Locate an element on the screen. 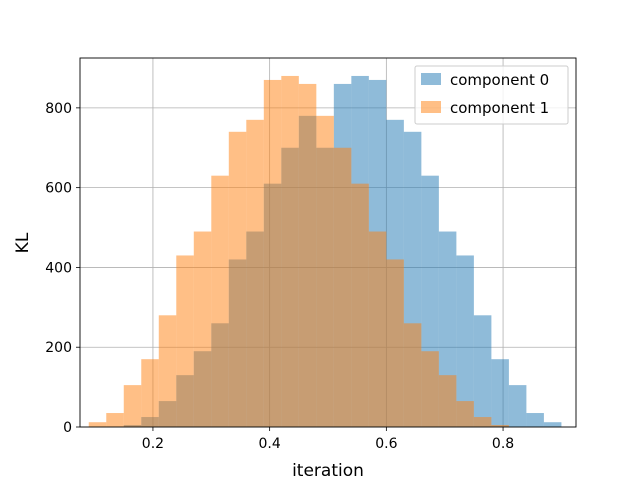 This screenshot has width=640, height=480. legend-label-component-0: component 0 is located at coordinates (499, 80).